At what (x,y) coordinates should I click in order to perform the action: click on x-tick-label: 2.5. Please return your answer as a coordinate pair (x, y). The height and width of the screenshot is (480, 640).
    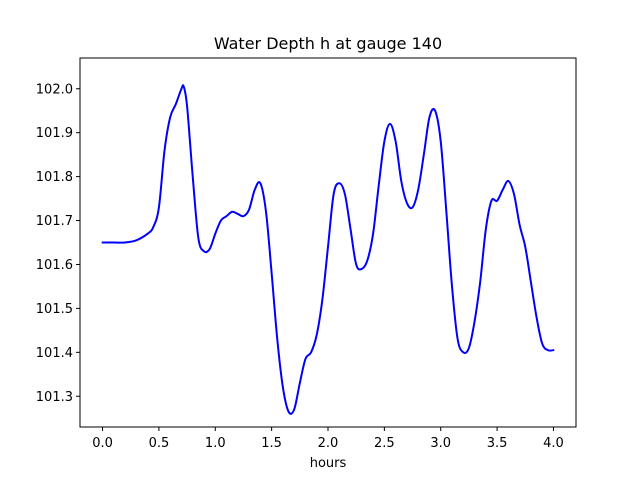
    Looking at the image, I should click on (384, 443).